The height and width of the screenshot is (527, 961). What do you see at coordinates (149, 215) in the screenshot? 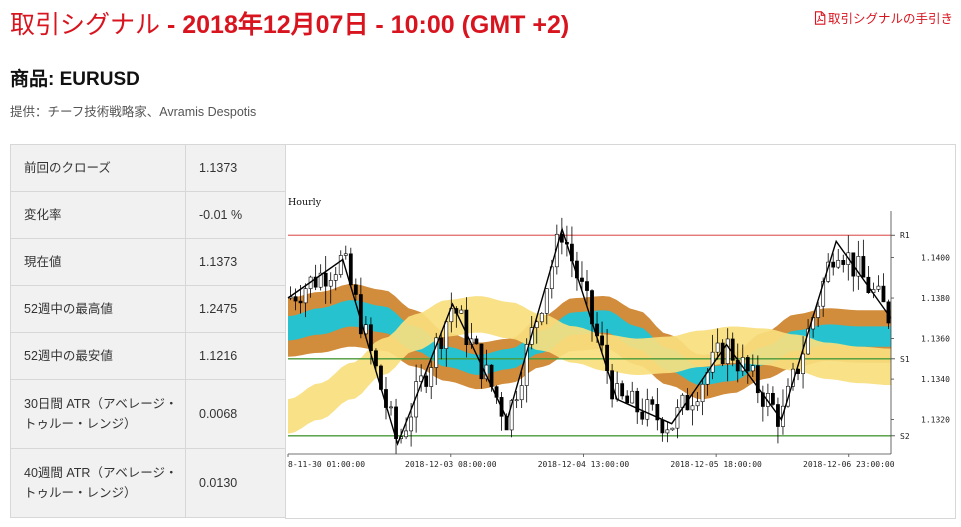
I see `table-row: 変化率 -0.01 %` at bounding box center [149, 215].